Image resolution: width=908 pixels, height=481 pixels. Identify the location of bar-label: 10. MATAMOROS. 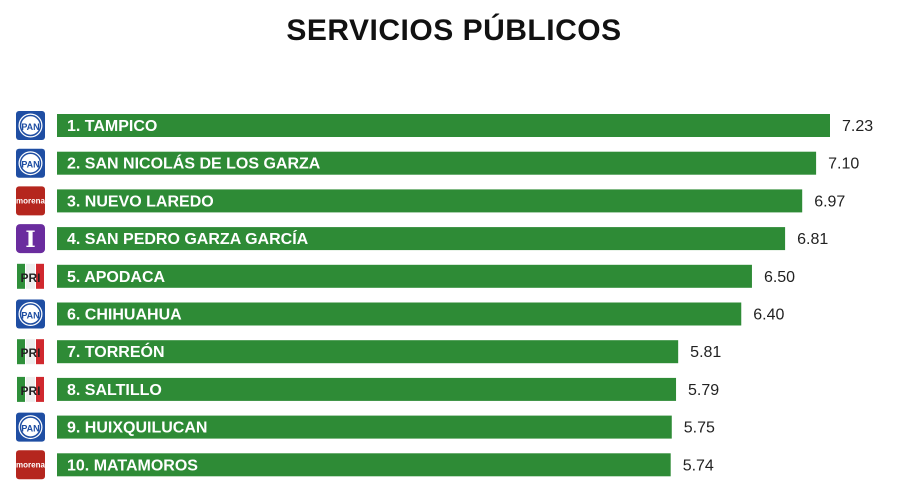
(132, 465).